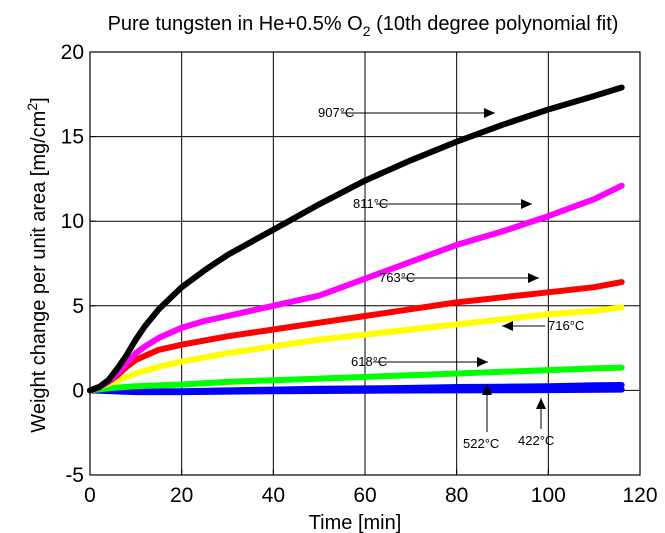  Describe the element at coordinates (72, 52) in the screenshot. I see `y-tick-label: 20` at that location.